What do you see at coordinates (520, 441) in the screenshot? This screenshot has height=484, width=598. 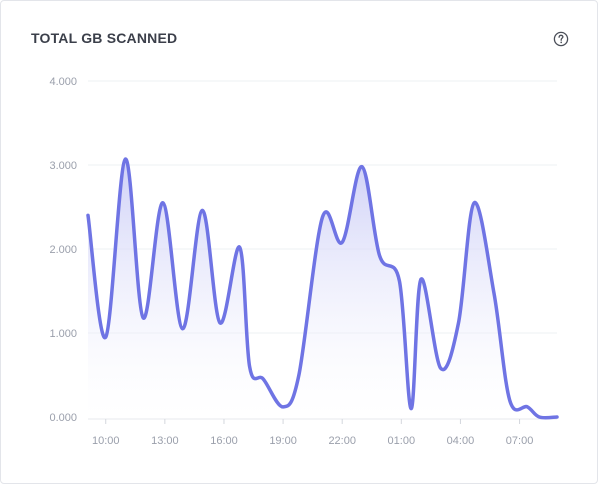 I see `x-tick-label: 07:00` at bounding box center [520, 441].